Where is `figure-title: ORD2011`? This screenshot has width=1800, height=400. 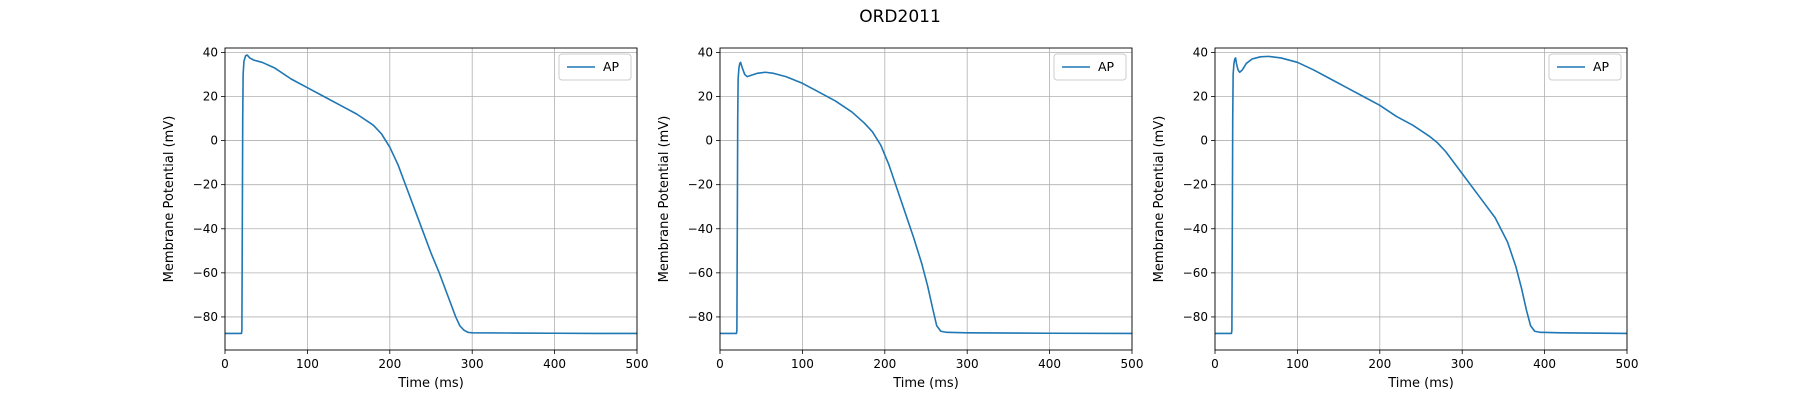
figure-title: ORD2011 is located at coordinates (900, 17).